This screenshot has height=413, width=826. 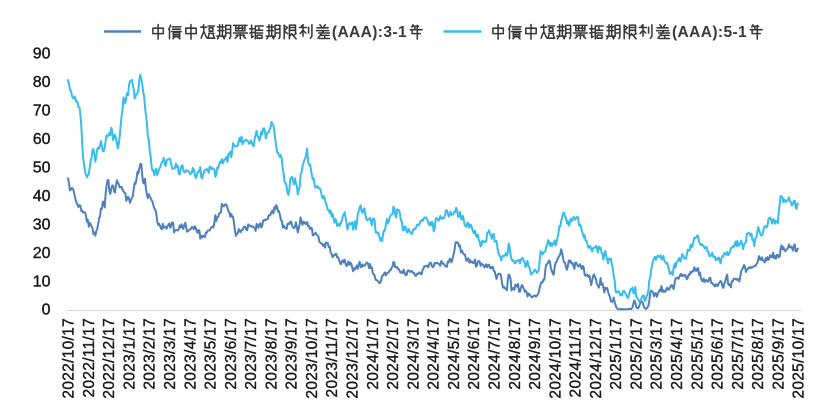 I want to click on svg-text: 40, so click(x=42, y=196).